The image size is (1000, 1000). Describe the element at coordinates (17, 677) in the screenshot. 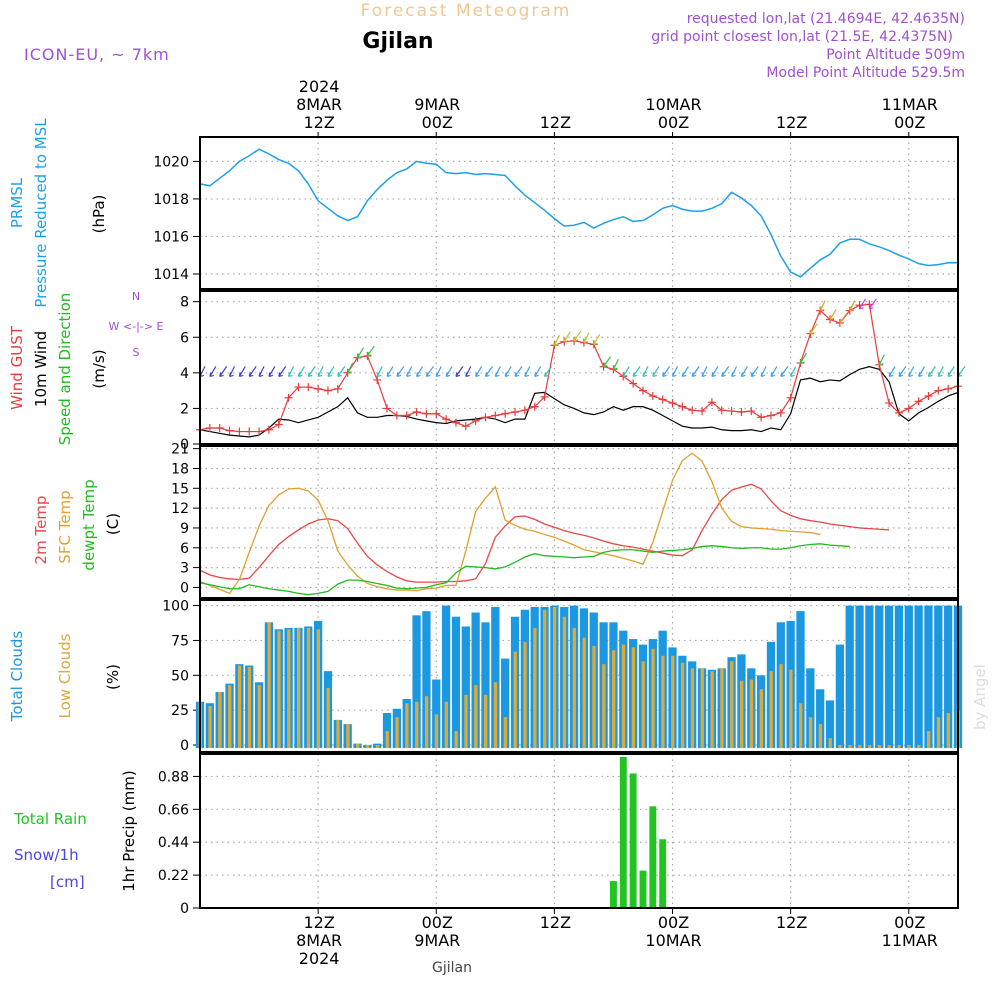

I see `total-clouds-label: Total Clouds` at that location.